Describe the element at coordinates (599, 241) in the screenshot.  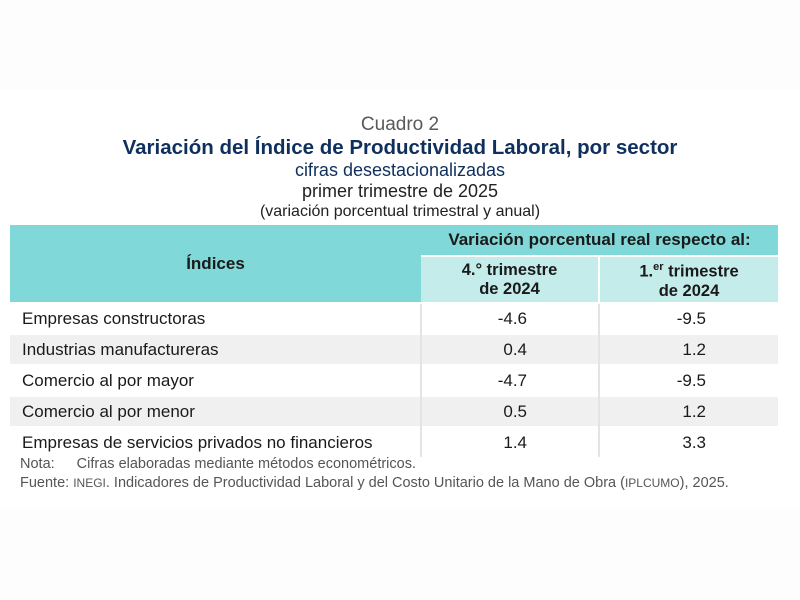
I see `header-variation-group: Variación porcentual real respecto al:` at that location.